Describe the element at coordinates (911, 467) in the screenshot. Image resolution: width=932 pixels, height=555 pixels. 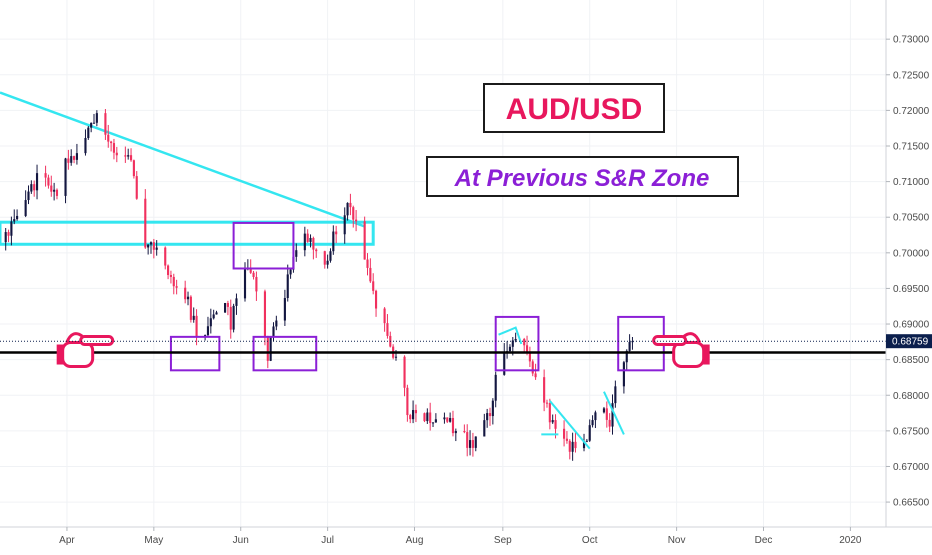
I see `price-tick-label-12: 0.67000` at that location.